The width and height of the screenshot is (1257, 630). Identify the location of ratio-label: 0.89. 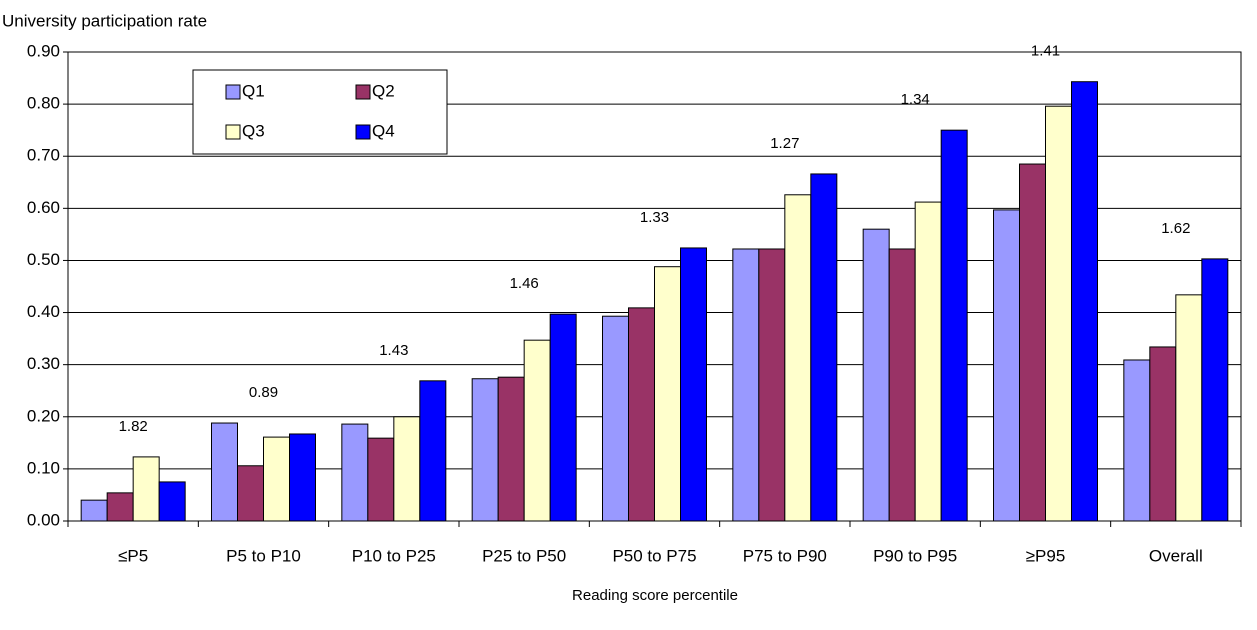
(263, 392).